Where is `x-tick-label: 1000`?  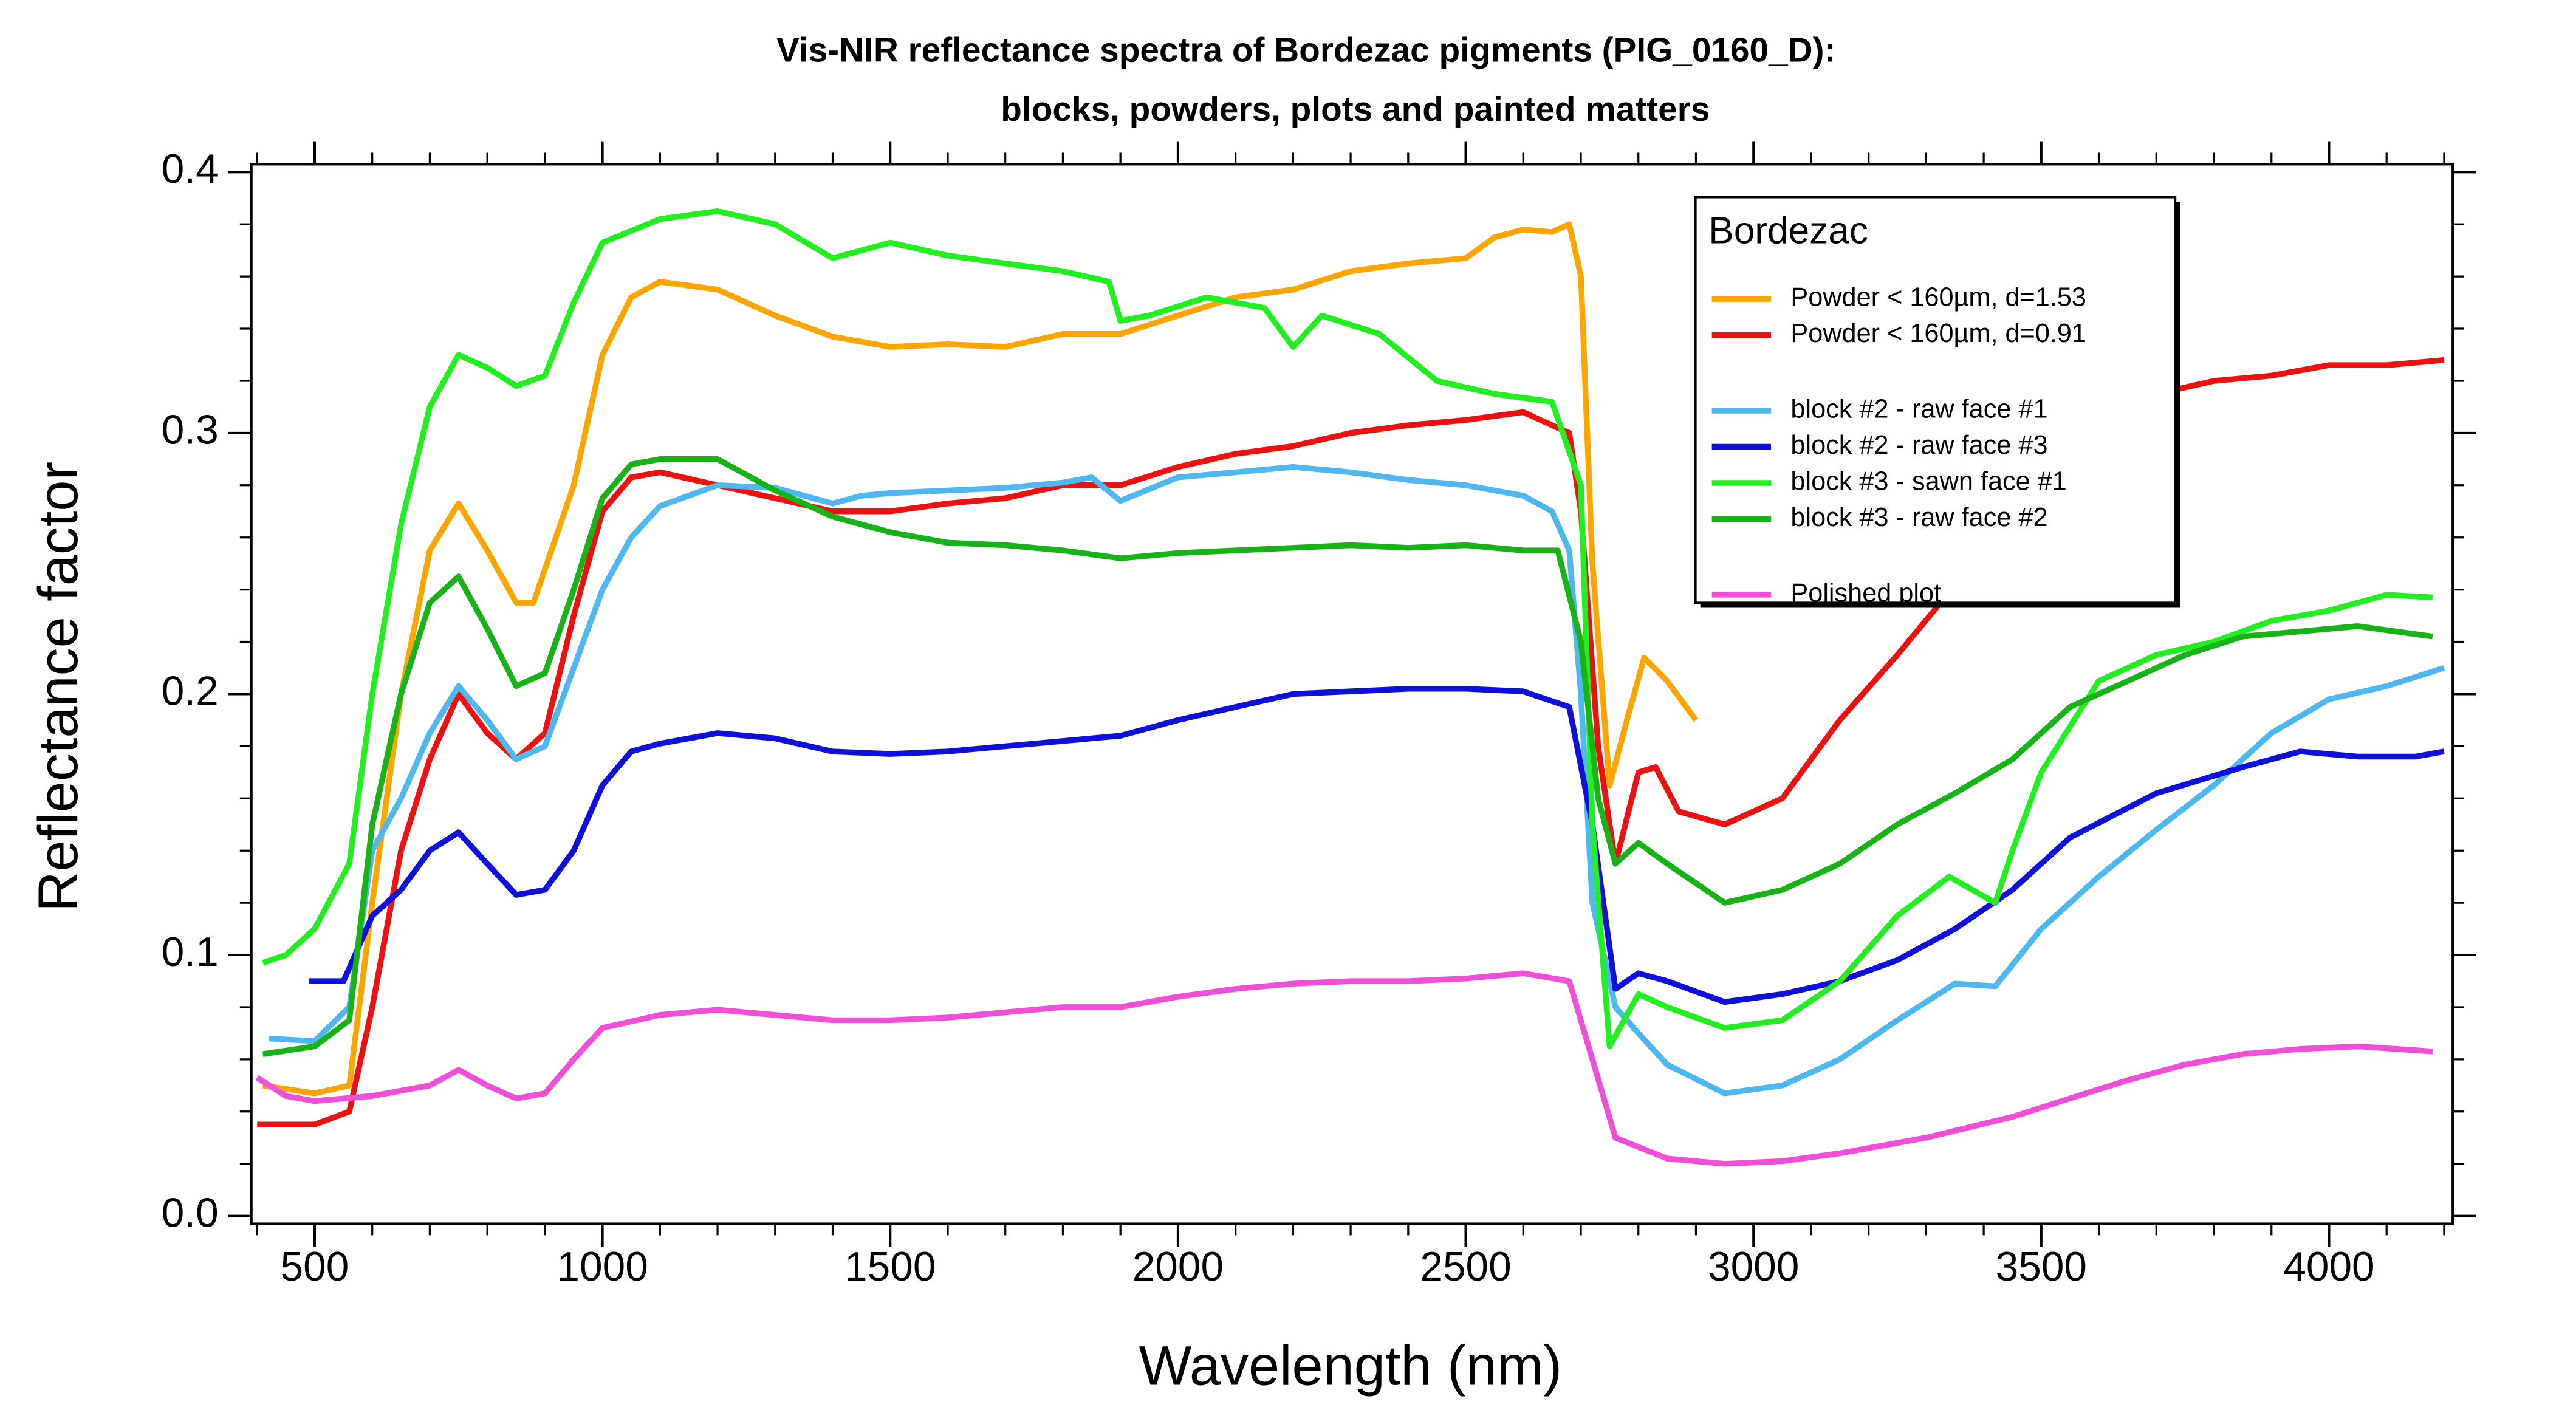
x-tick-label: 1000 is located at coordinates (602, 1267).